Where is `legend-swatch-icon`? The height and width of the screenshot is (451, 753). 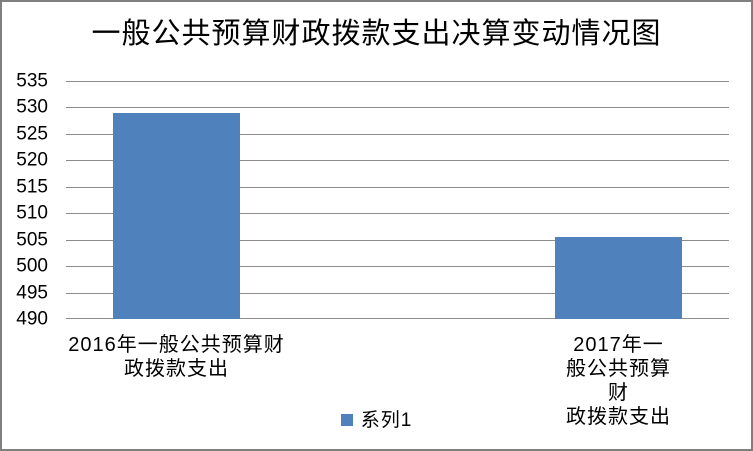 legend-swatch-icon is located at coordinates (346, 420).